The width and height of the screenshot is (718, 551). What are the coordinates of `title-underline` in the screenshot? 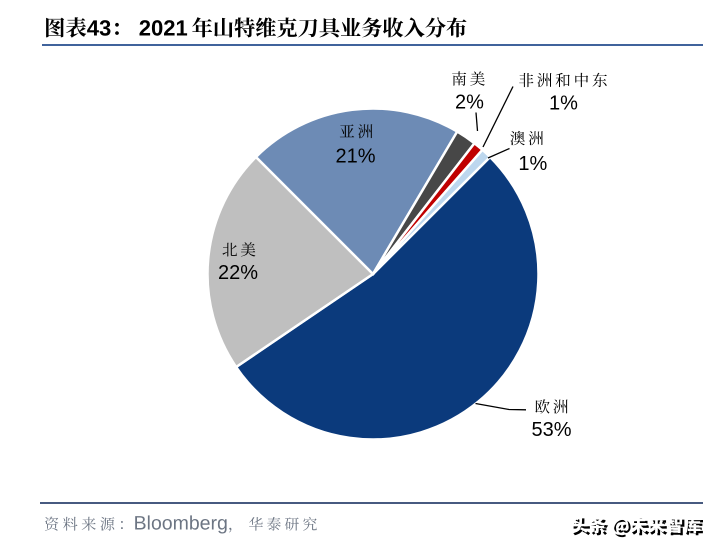 It's located at (372, 45).